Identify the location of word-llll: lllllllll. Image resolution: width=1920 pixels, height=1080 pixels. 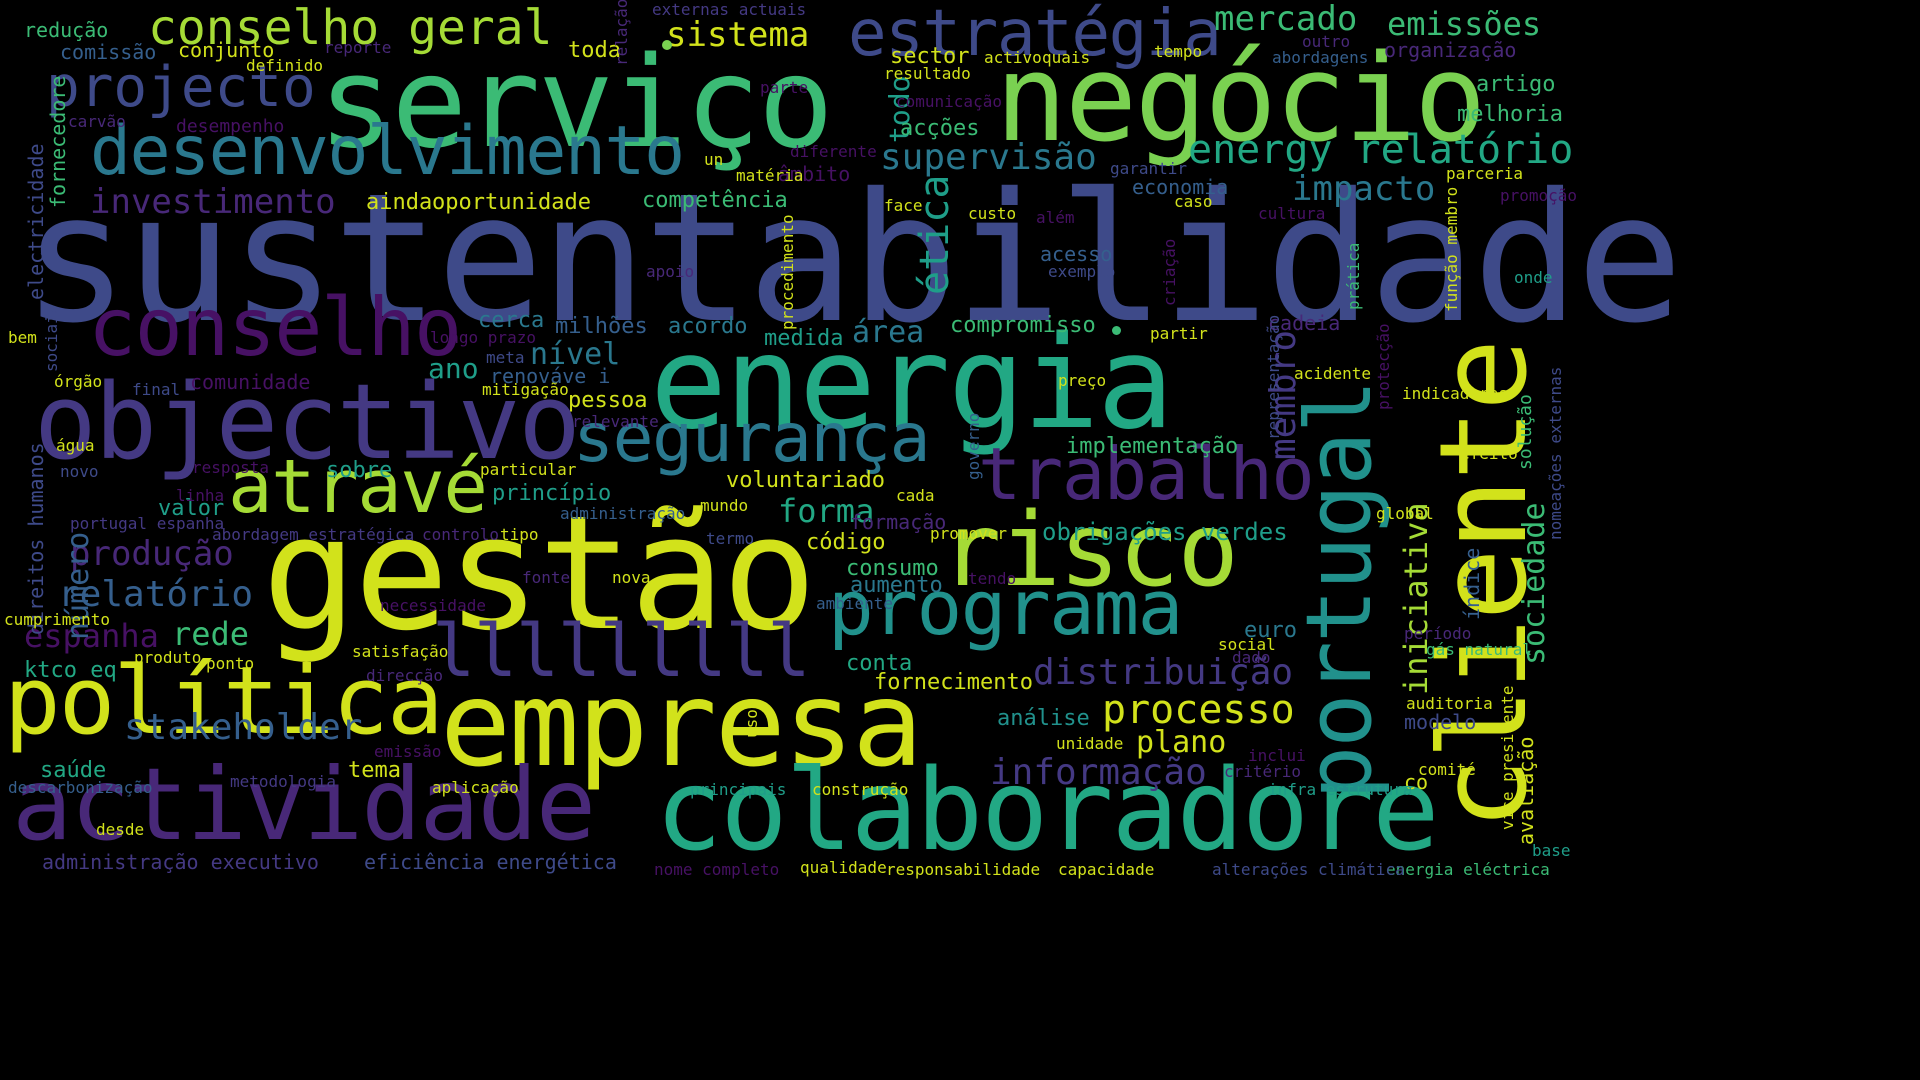
(621, 651).